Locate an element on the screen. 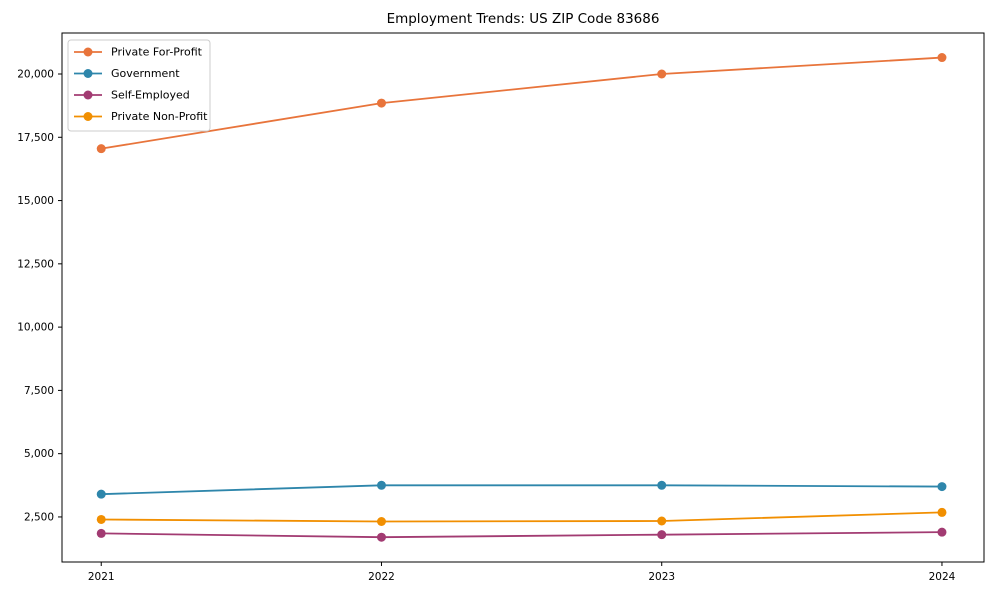  legend-label-government: Government is located at coordinates (145, 73).